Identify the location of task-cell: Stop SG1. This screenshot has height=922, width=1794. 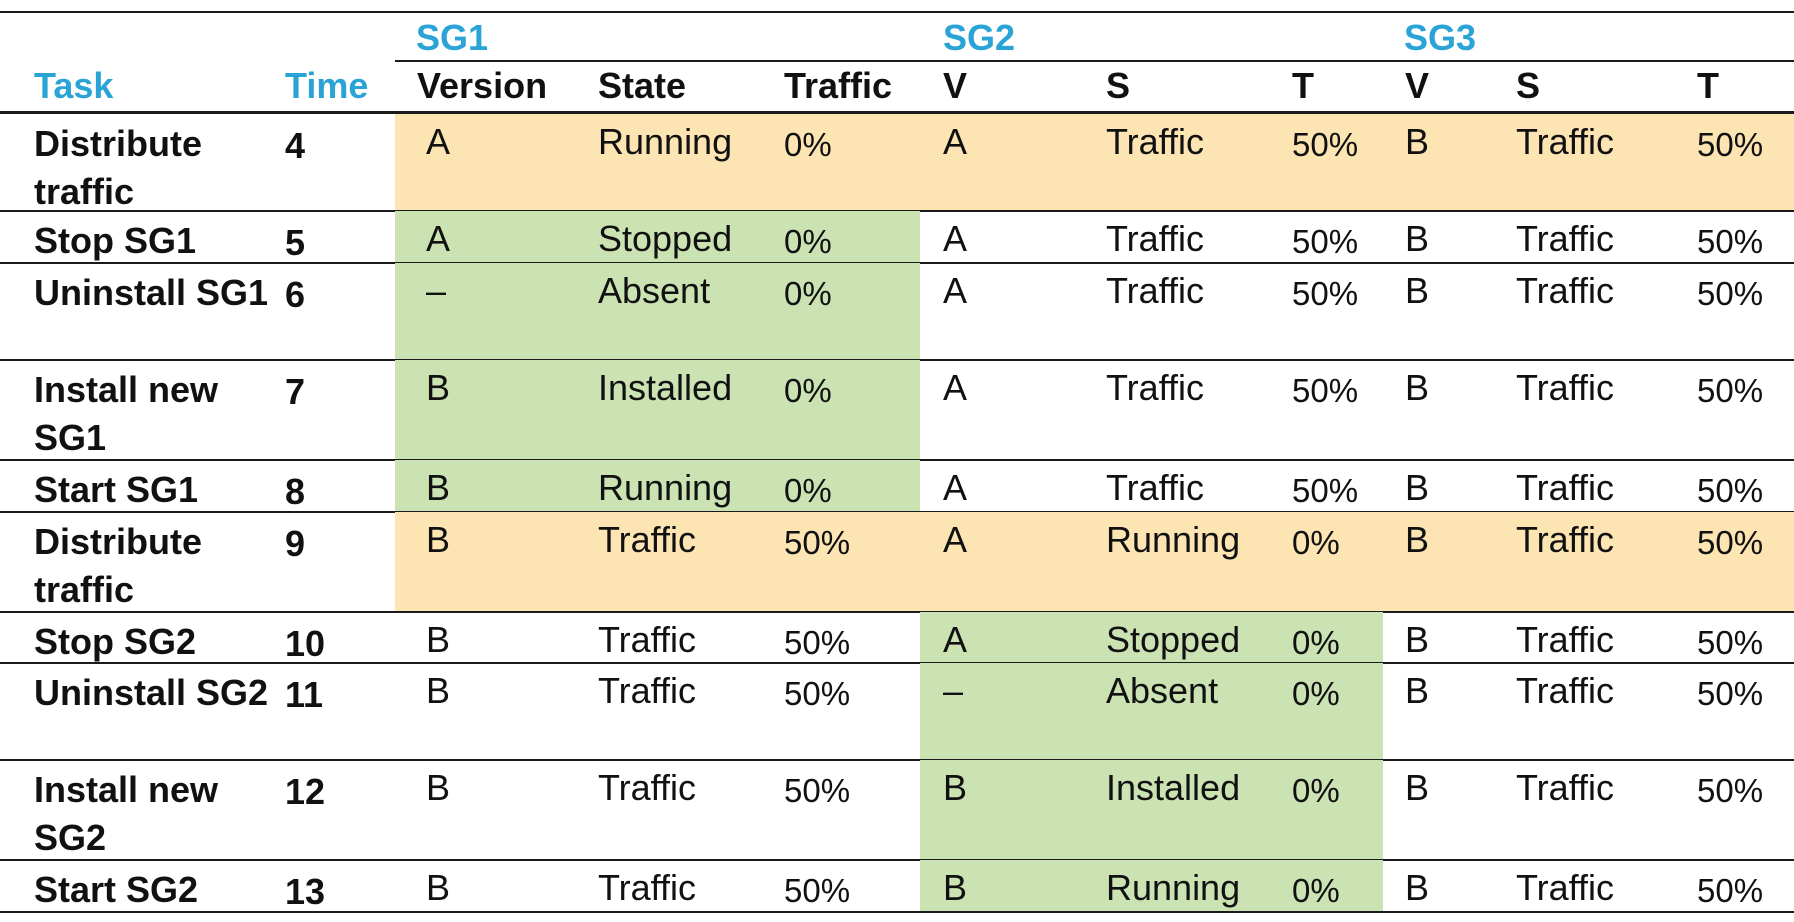
(115, 240).